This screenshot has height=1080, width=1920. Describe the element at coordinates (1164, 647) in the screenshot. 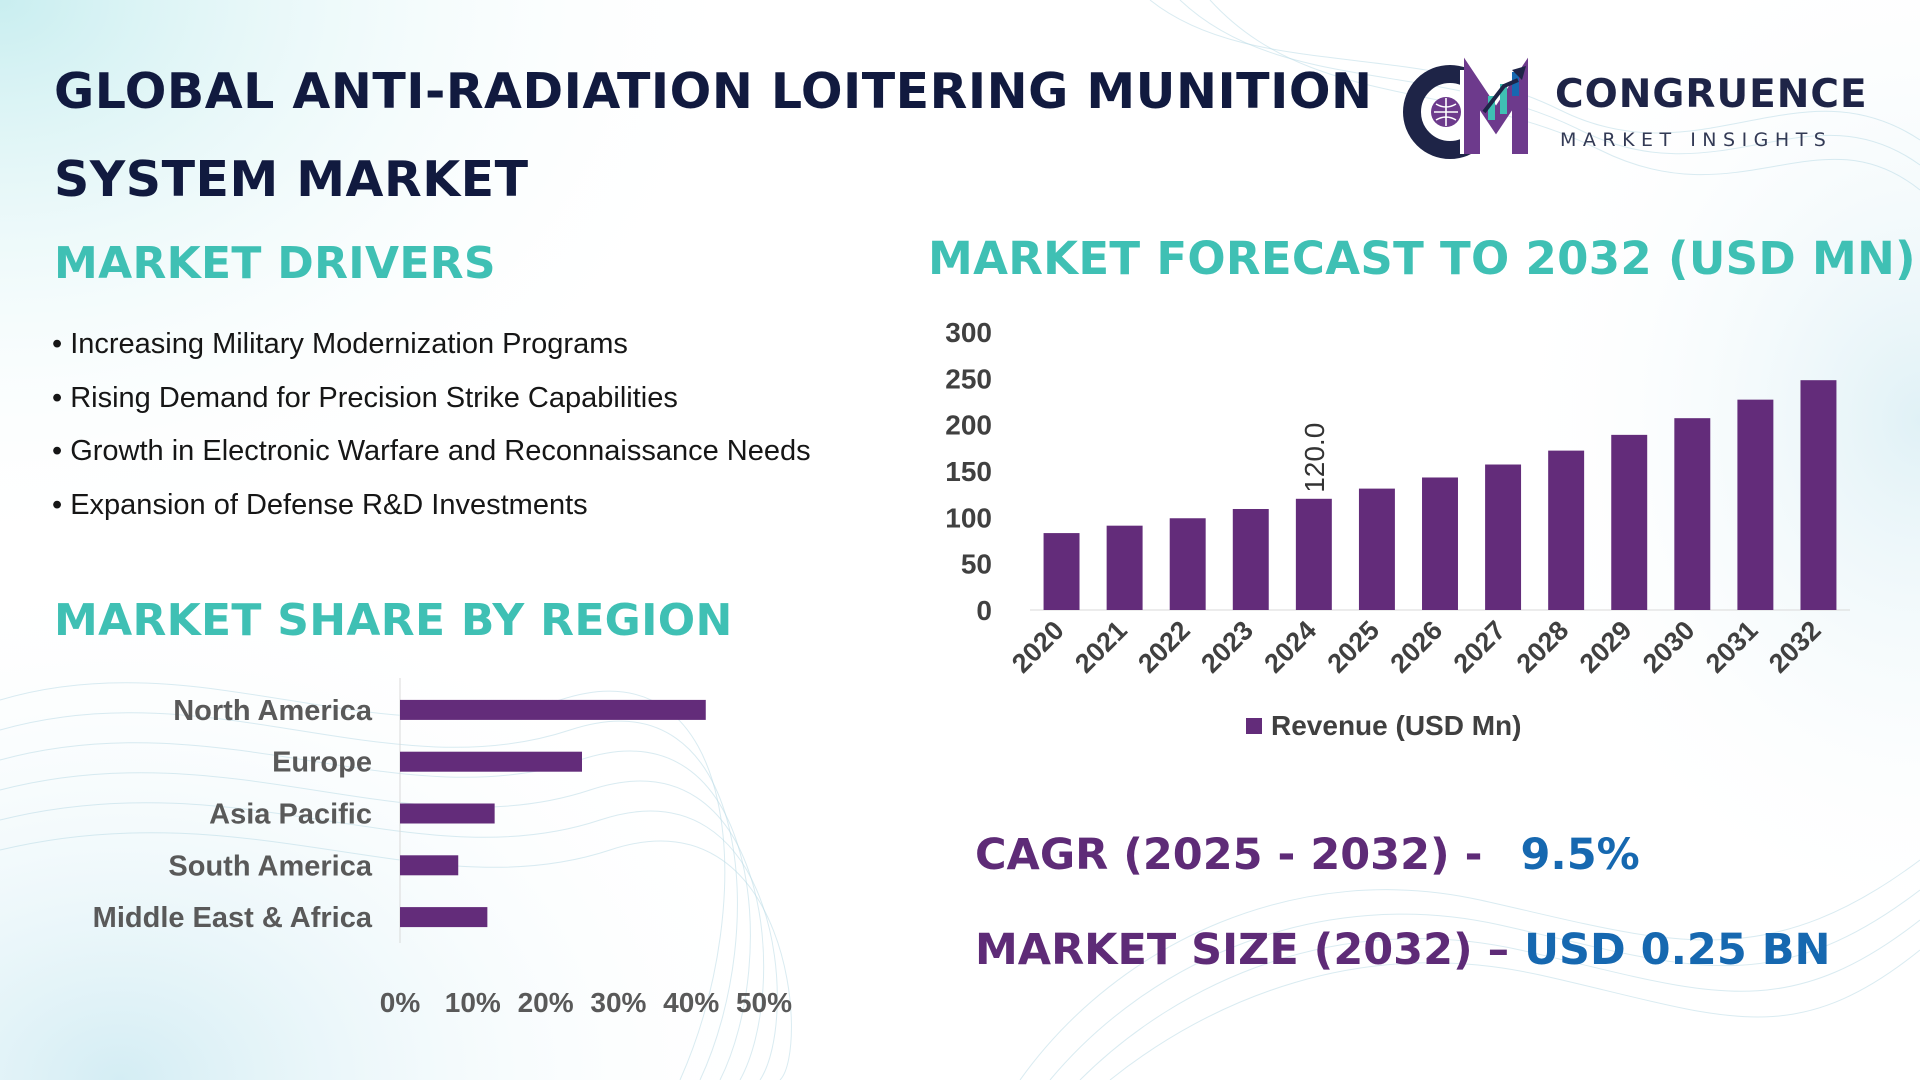

I see `x-tick-label: 2022` at that location.